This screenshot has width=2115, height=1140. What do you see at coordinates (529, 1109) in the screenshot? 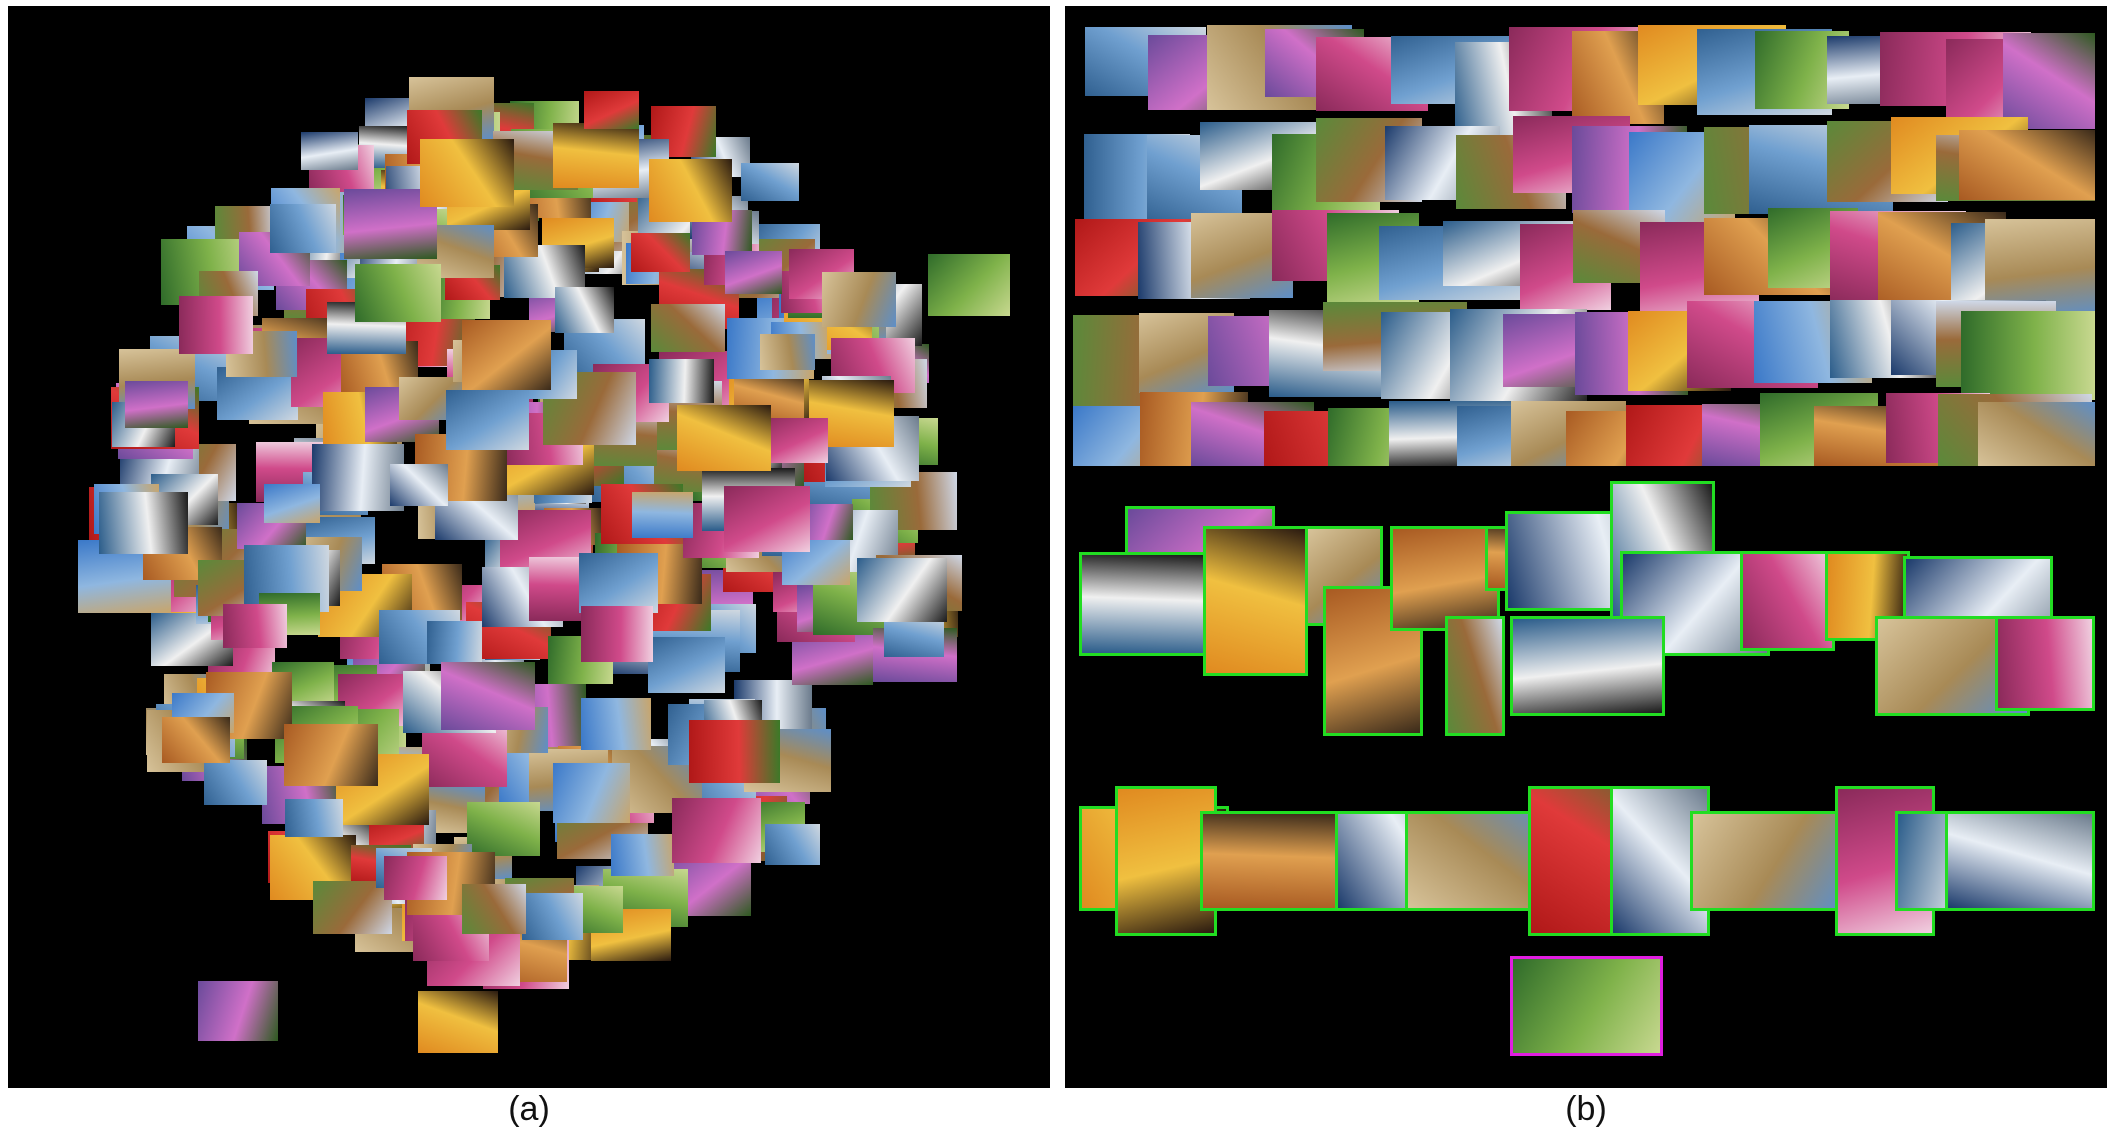
I see `caption-a: (a)` at bounding box center [529, 1109].